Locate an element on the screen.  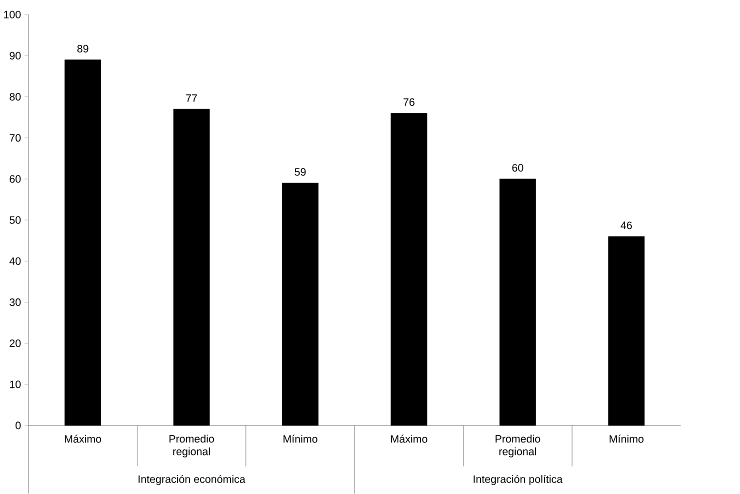
data-label: 59 is located at coordinates (300, 172).